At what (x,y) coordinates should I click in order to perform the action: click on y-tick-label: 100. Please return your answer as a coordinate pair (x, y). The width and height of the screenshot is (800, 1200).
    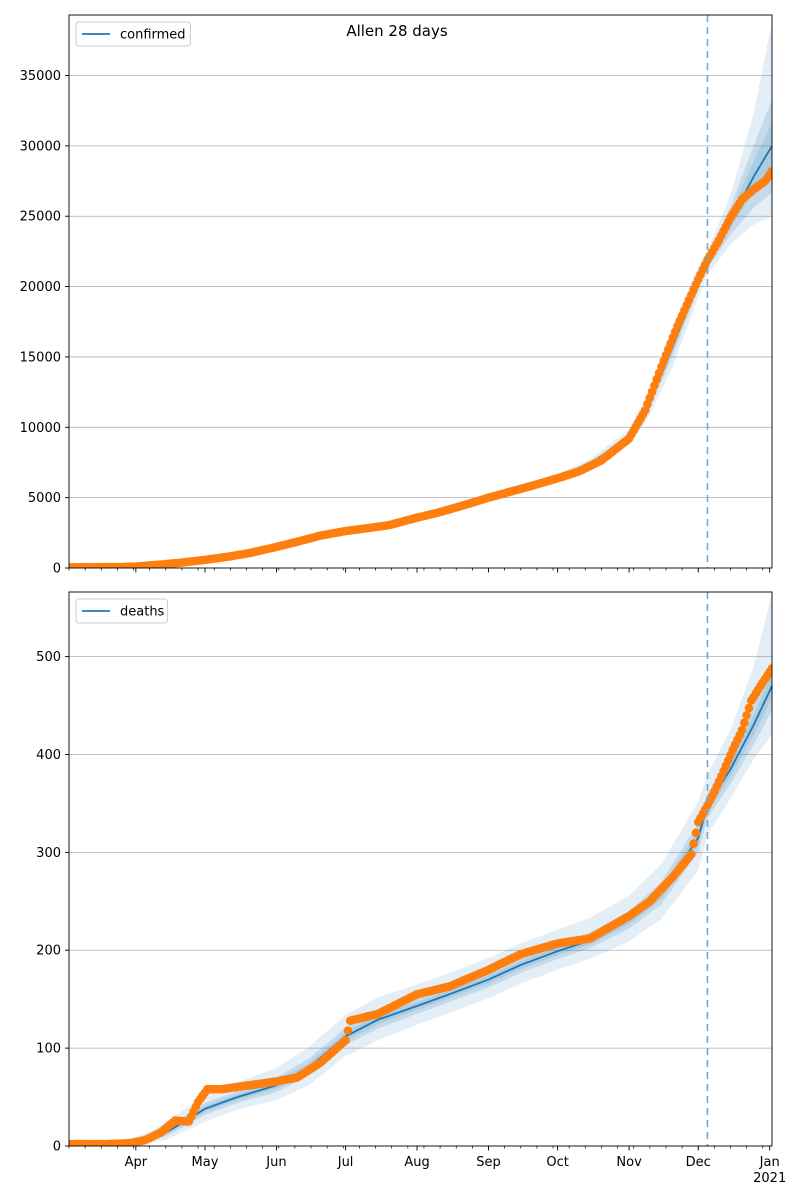
    Looking at the image, I should click on (48, 1049).